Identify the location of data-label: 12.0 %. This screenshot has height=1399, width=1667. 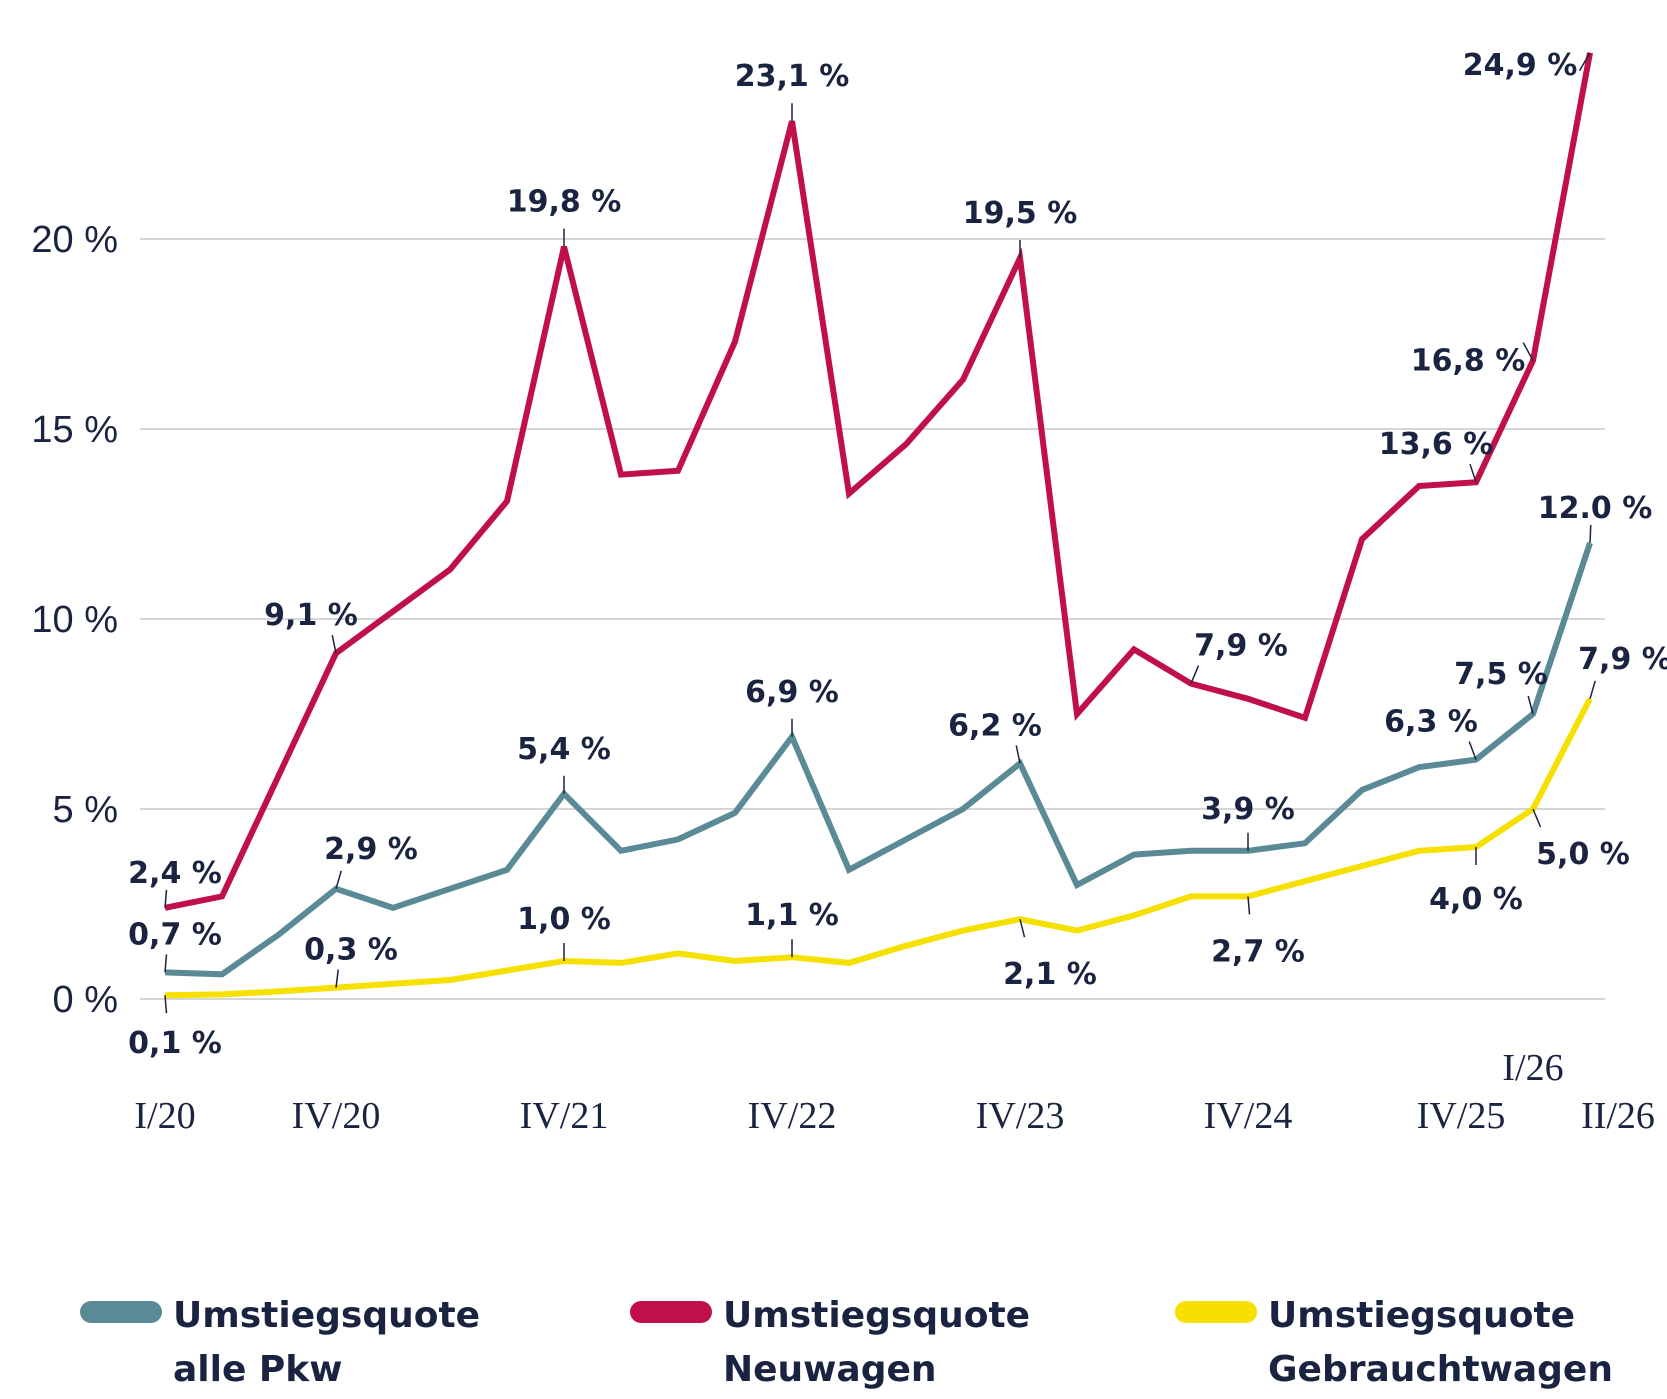
(1595, 508).